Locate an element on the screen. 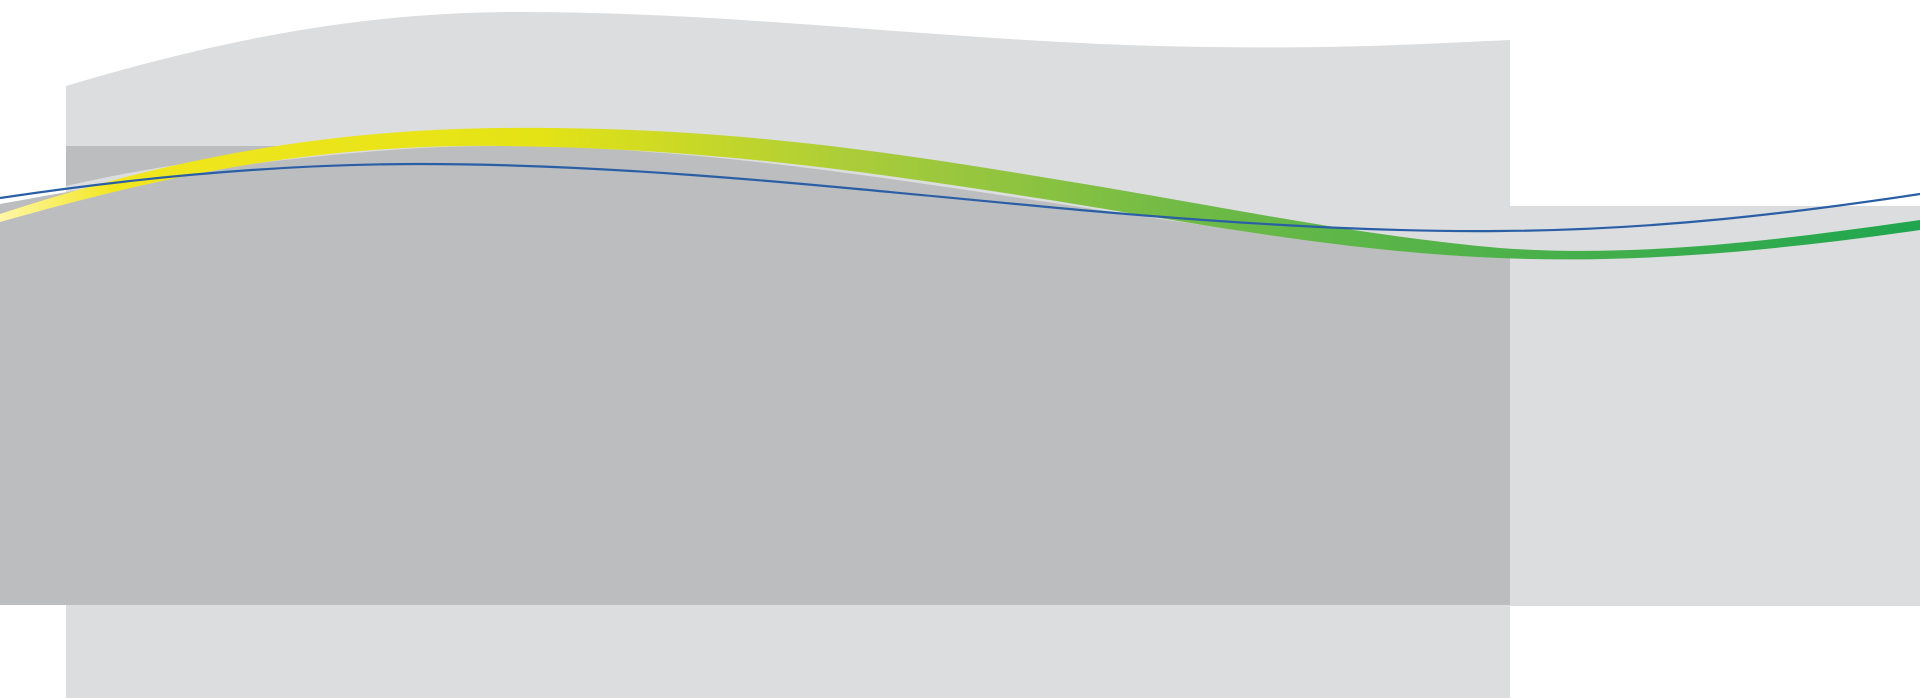 The width and height of the screenshot is (1920, 698). dark-grey-panel is located at coordinates (243, 166).